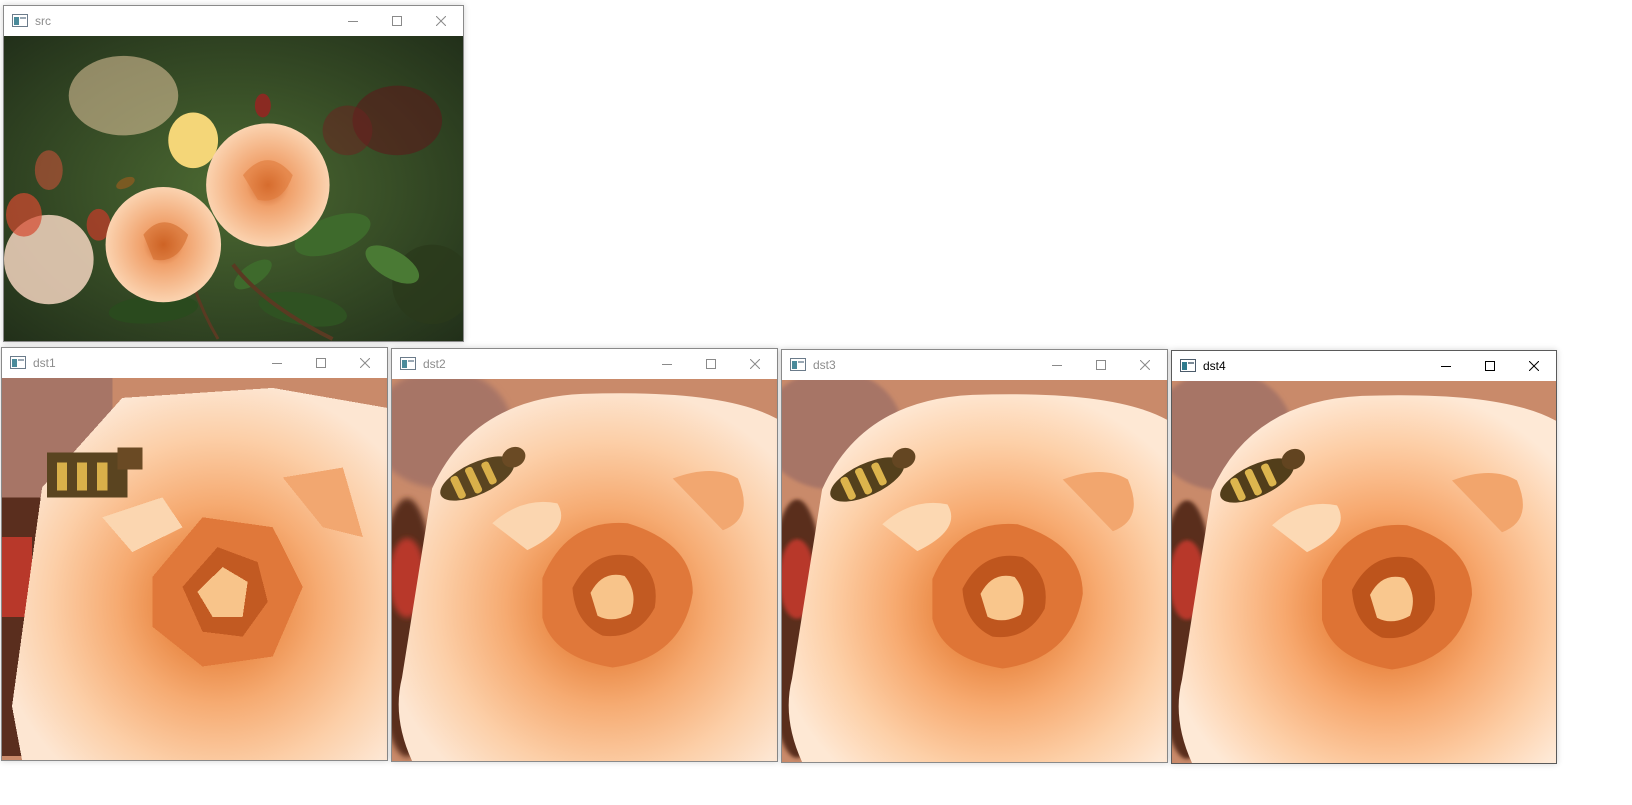  What do you see at coordinates (824, 365) in the screenshot?
I see `window-title: dst3` at bounding box center [824, 365].